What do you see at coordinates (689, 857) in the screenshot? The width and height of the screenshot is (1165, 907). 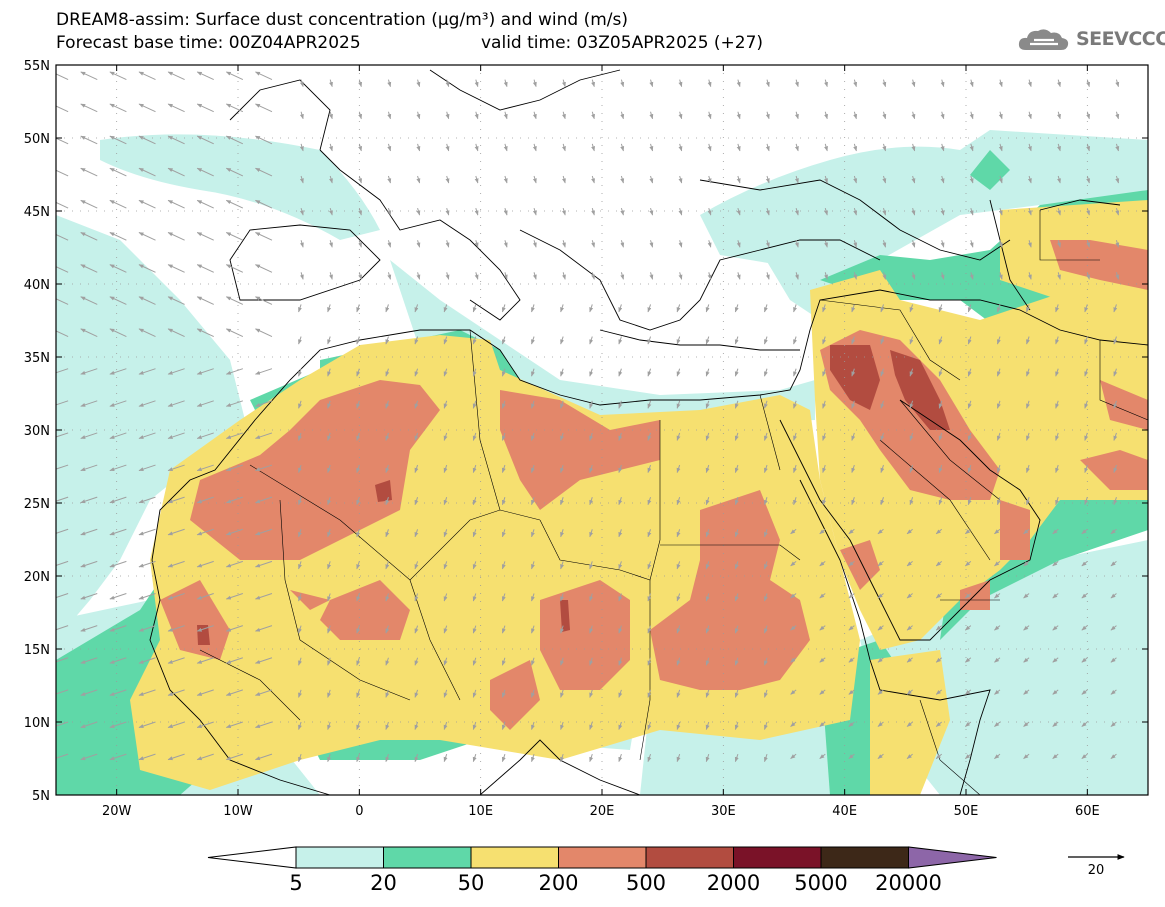 I see `colorbar-segment` at bounding box center [689, 857].